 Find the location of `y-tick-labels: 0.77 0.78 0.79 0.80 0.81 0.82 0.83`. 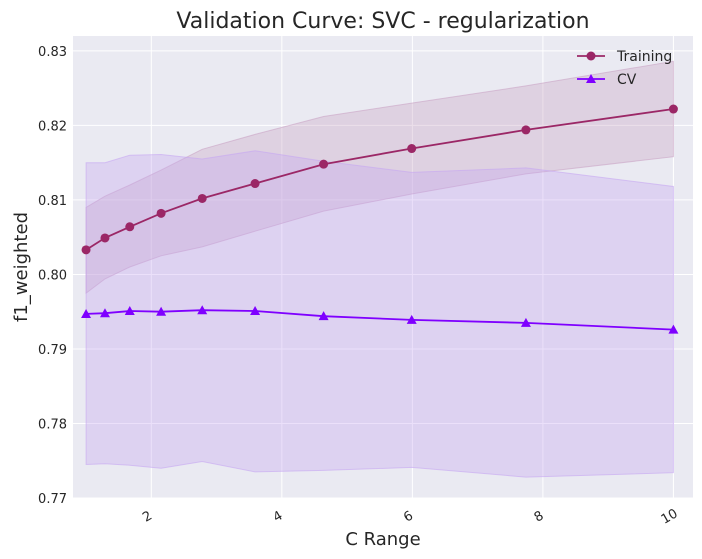

y-tick-labels: 0.77 0.78 0.79 0.80 0.81 0.82 0.83 is located at coordinates (52, 276).